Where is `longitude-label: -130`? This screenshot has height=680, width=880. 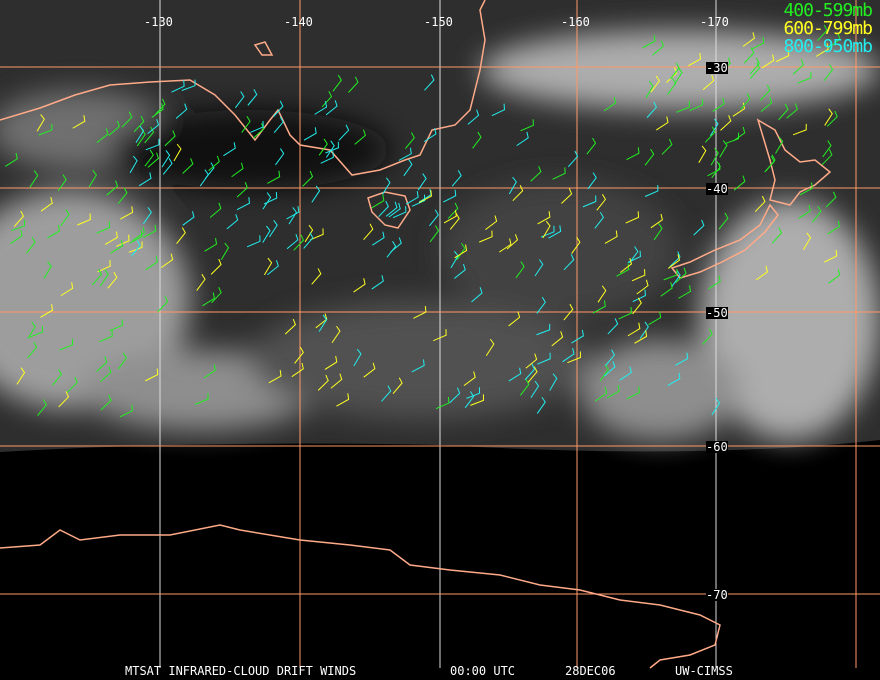 longitude-label: -130 is located at coordinates (158, 22).